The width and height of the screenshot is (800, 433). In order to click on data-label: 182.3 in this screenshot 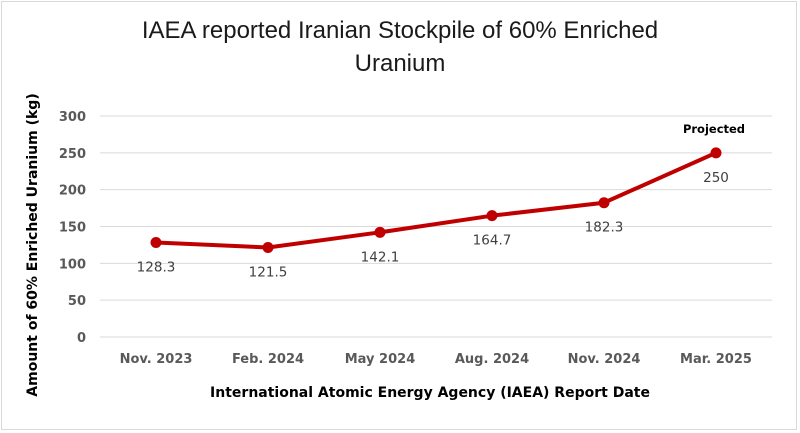, I will do `click(604, 228)`.